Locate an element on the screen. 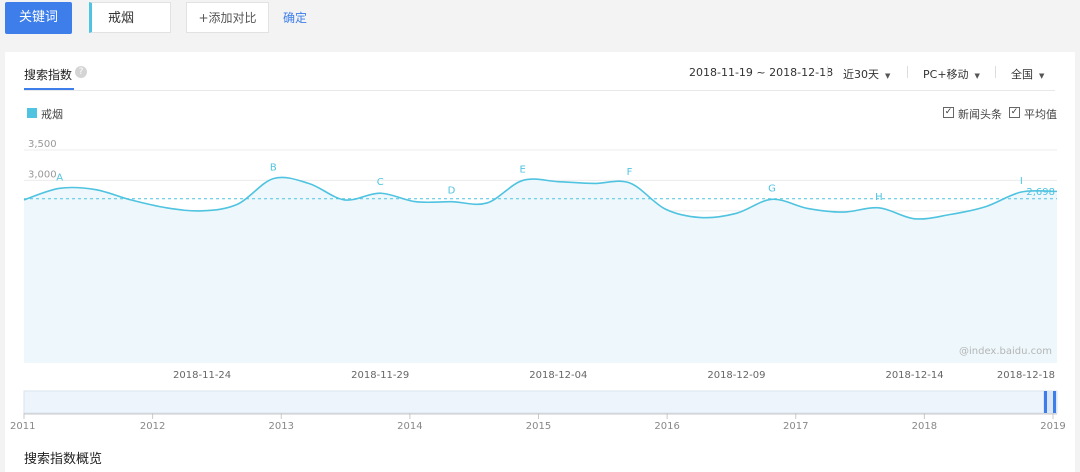  x-tick-label: 2018-11-24 is located at coordinates (202, 375).